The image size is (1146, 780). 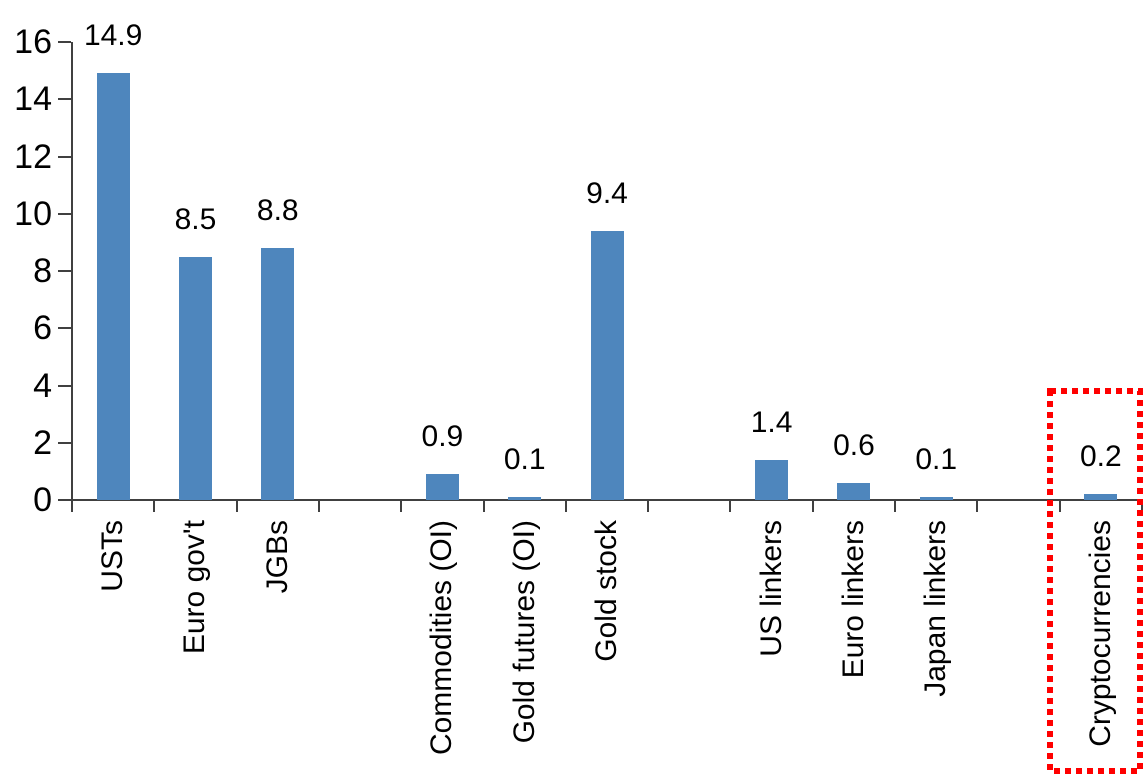 I want to click on y-tick-label: 8, so click(x=42, y=271).